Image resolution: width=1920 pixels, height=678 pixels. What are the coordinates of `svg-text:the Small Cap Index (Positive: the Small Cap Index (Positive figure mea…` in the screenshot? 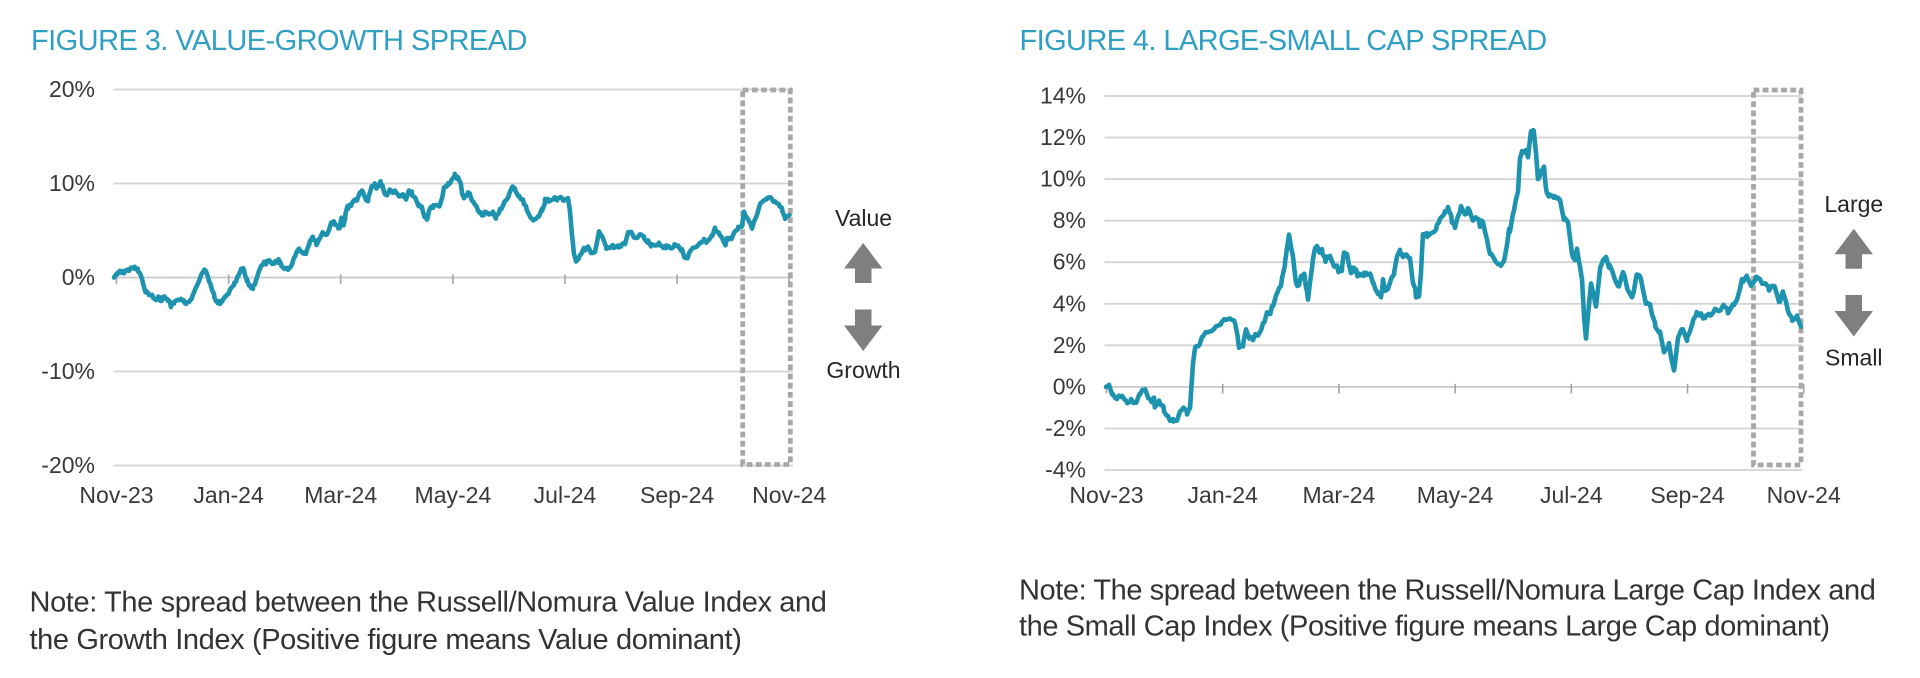 It's located at (1424, 627).